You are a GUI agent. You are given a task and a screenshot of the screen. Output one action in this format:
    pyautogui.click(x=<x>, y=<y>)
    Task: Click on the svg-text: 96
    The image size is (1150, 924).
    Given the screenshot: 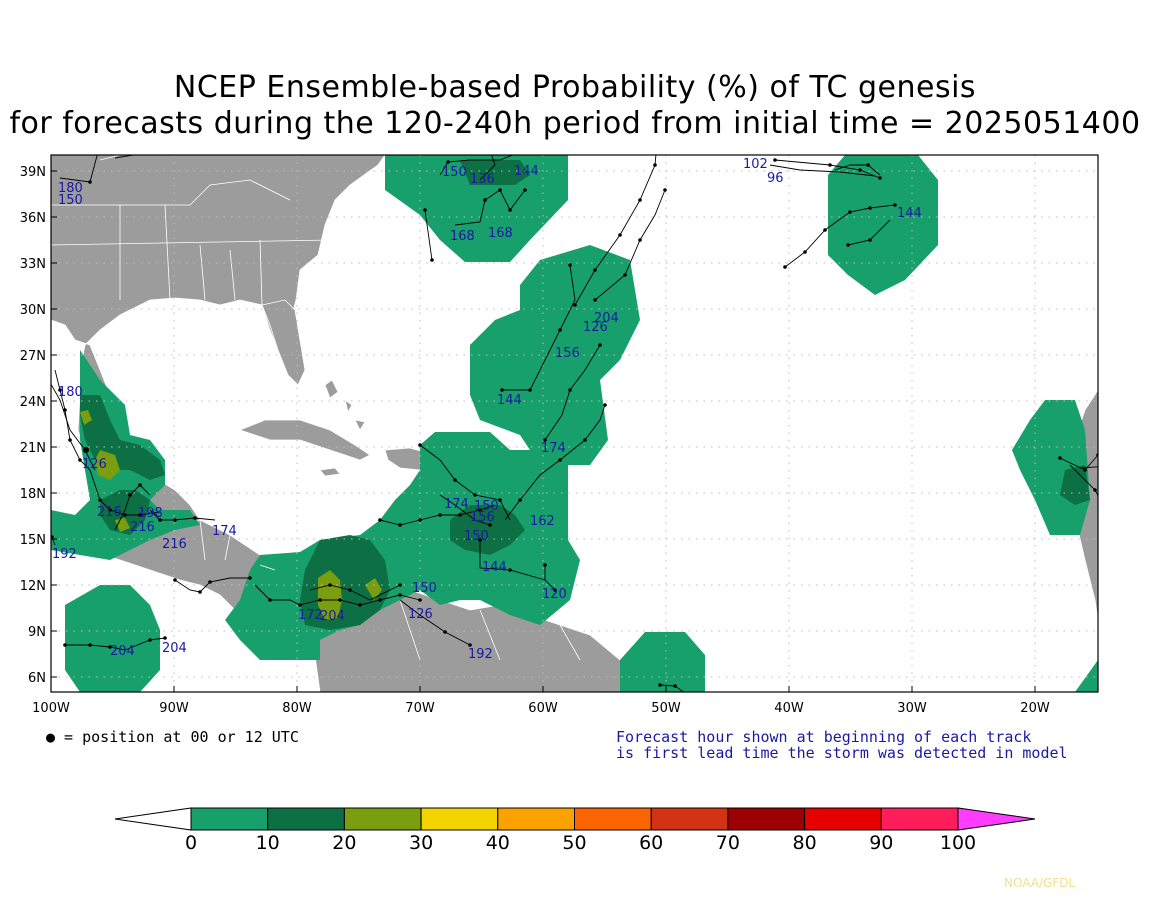 What is the action you would take?
    pyautogui.click(x=775, y=178)
    